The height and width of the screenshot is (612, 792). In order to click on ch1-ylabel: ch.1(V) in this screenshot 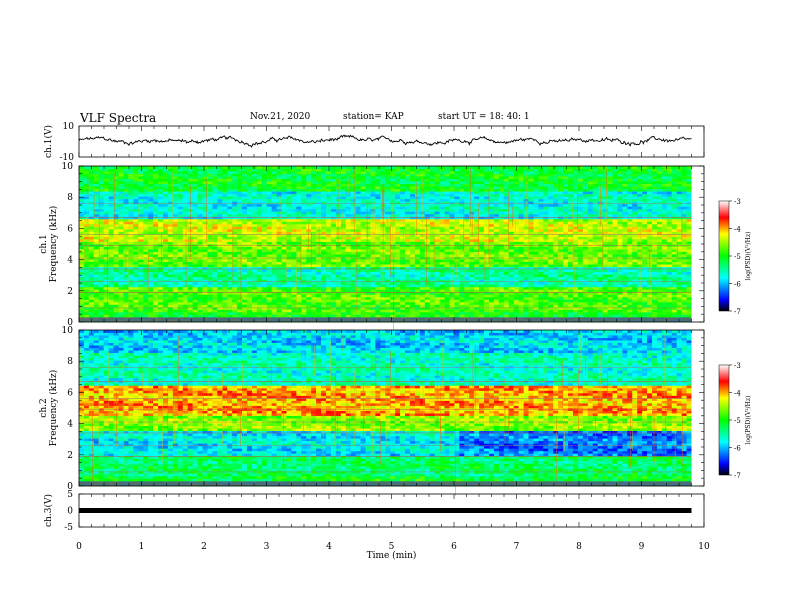, I will do `click(48, 141)`.